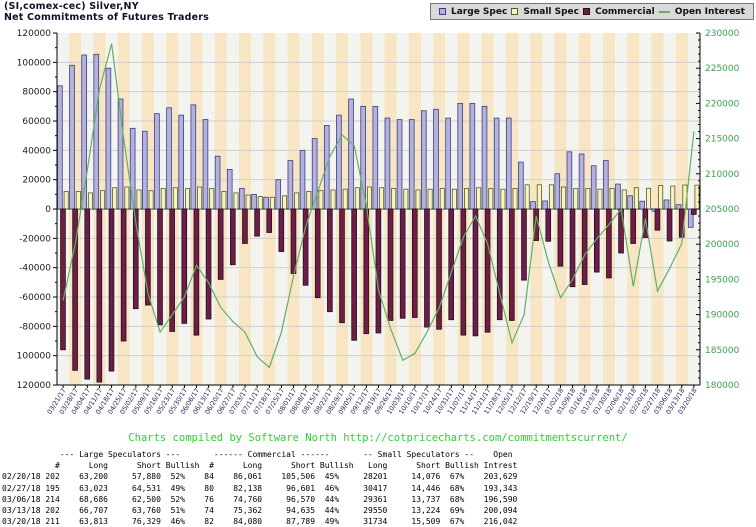 The width and height of the screenshot is (756, 527). What do you see at coordinates (722, 140) in the screenshot?
I see `svg-text: 215000` at bounding box center [722, 140].